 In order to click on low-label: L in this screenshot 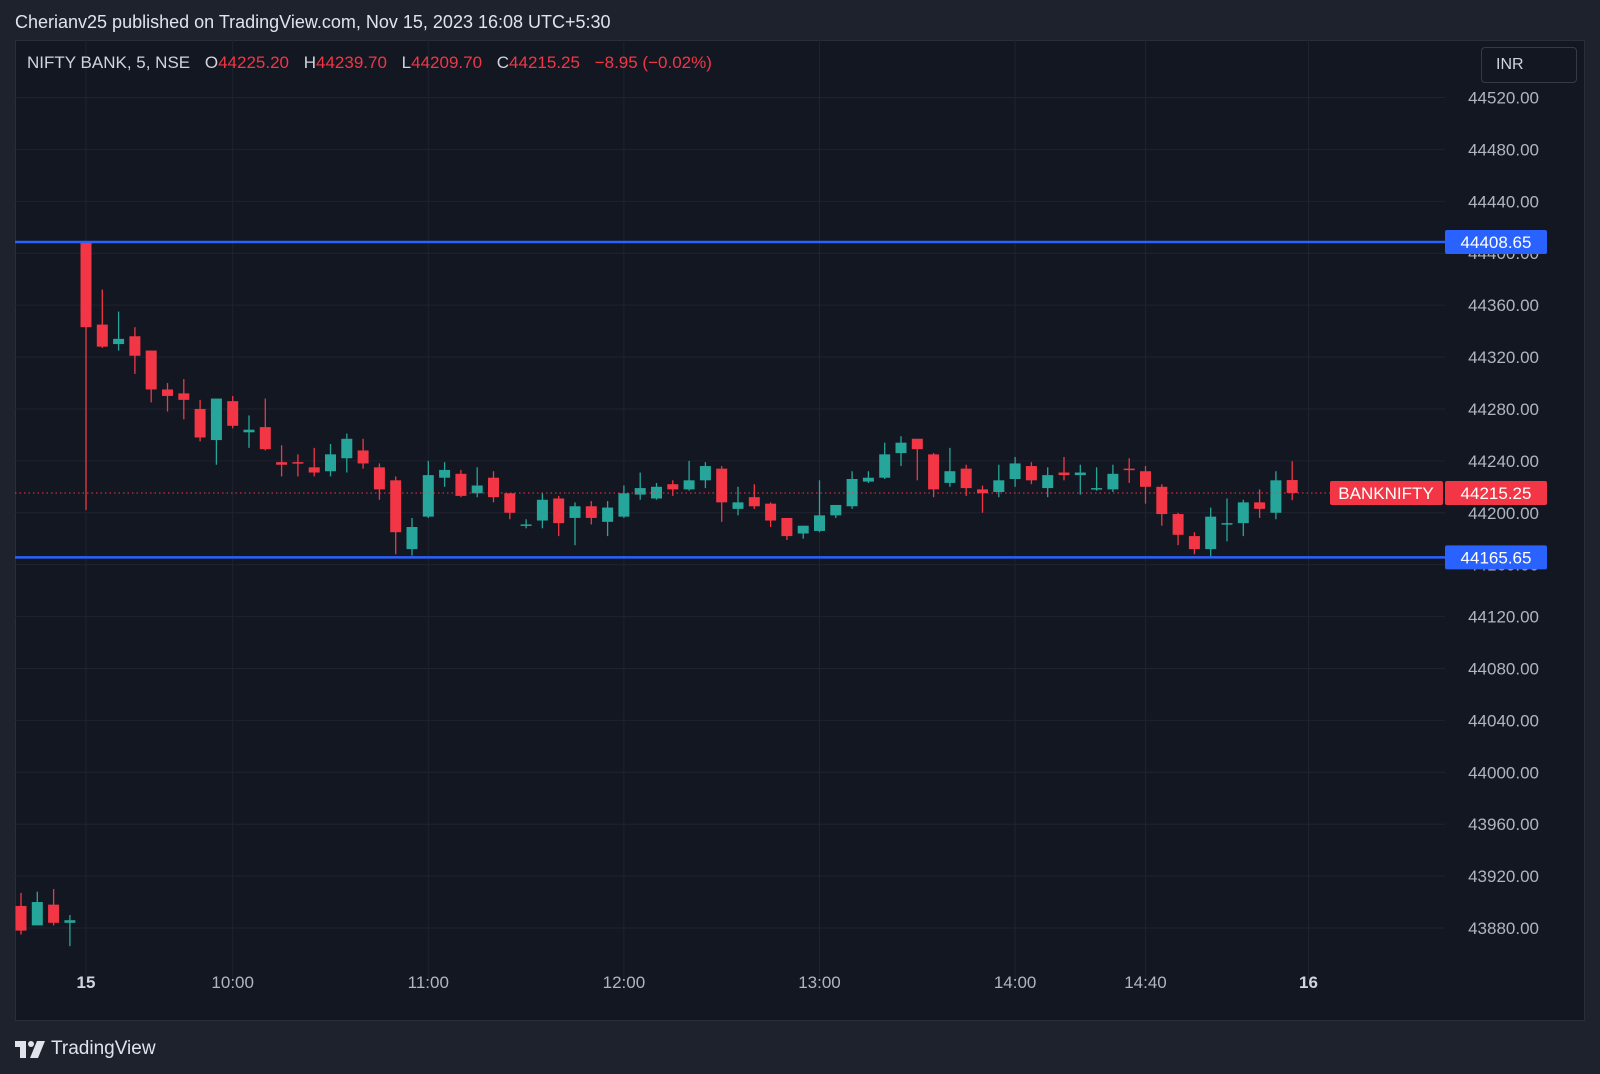, I will do `click(406, 62)`.